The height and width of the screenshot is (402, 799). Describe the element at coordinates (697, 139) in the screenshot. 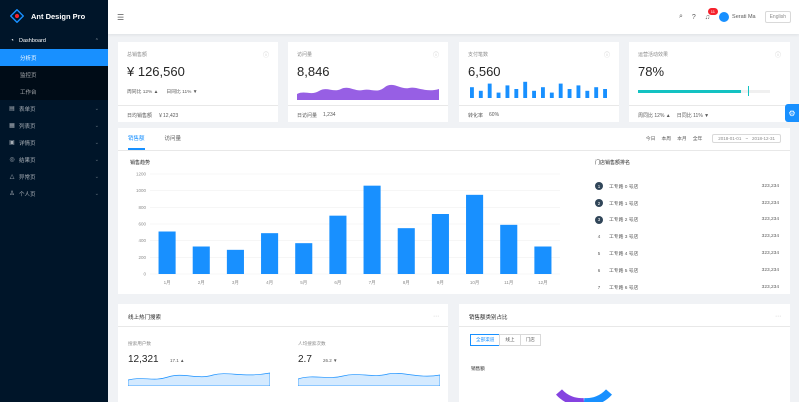

I see `period-year: 全年` at that location.